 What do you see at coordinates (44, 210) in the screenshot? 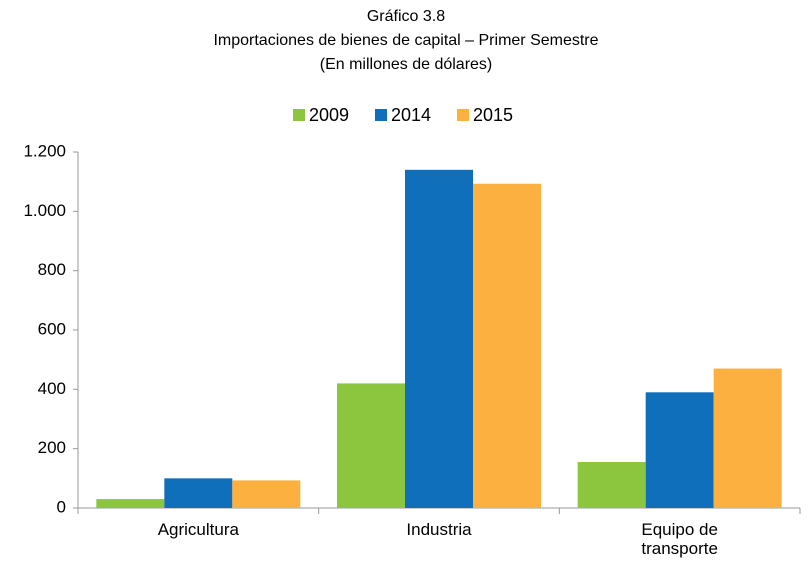
I see `y-tick-label: 1.000` at bounding box center [44, 210].